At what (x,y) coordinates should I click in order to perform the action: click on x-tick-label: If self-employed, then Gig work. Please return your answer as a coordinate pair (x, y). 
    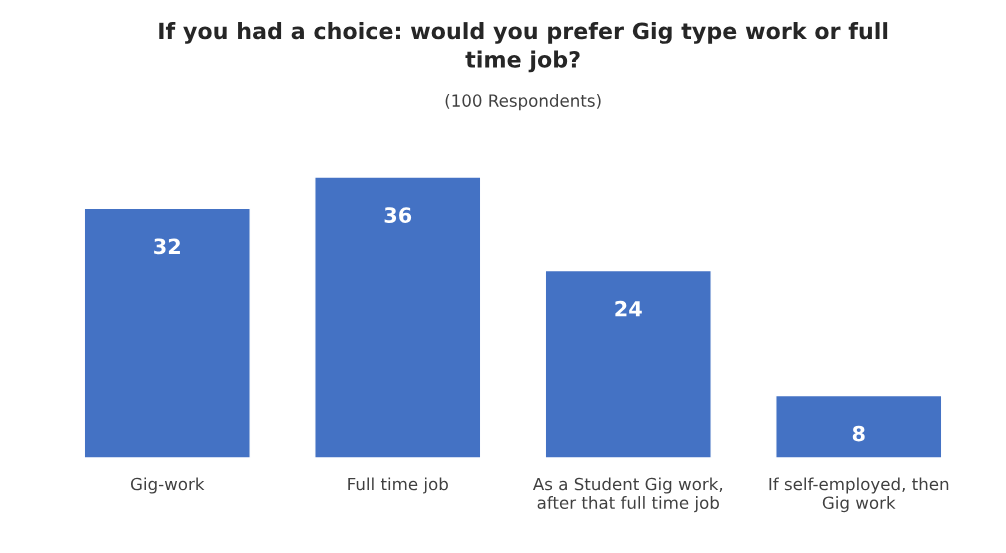
    Looking at the image, I should click on (859, 495).